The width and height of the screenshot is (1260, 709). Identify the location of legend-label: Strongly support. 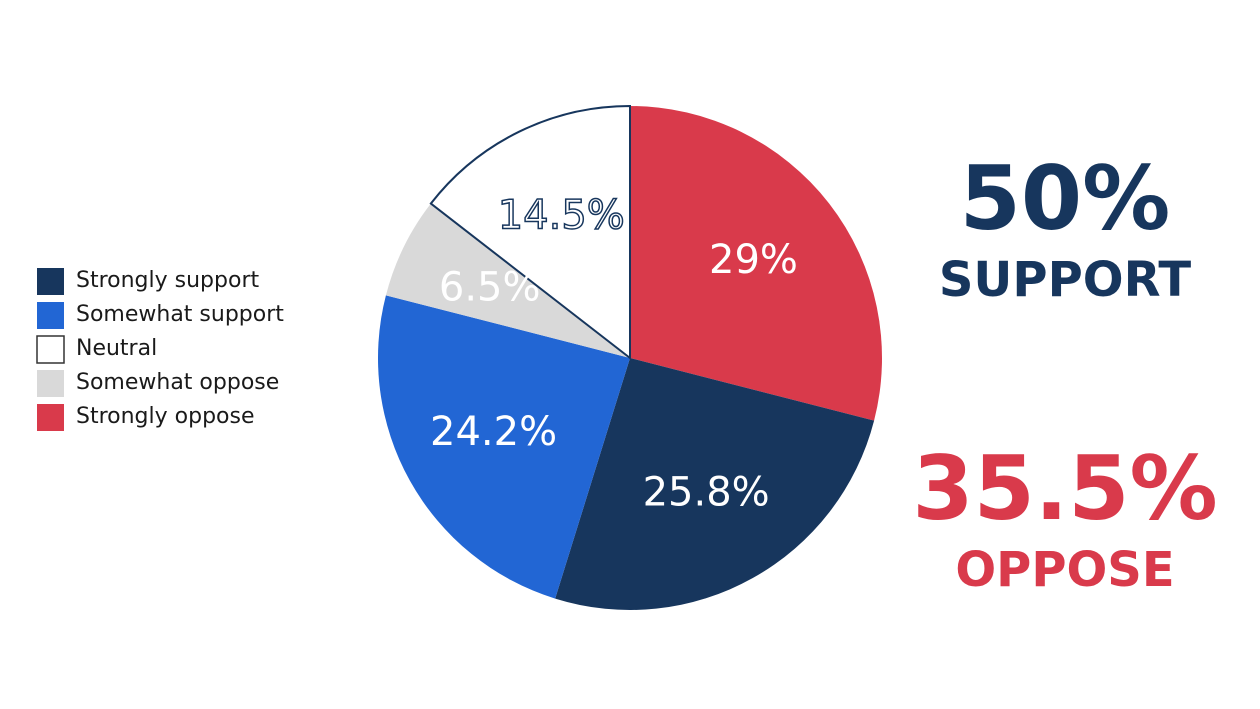
(167, 280).